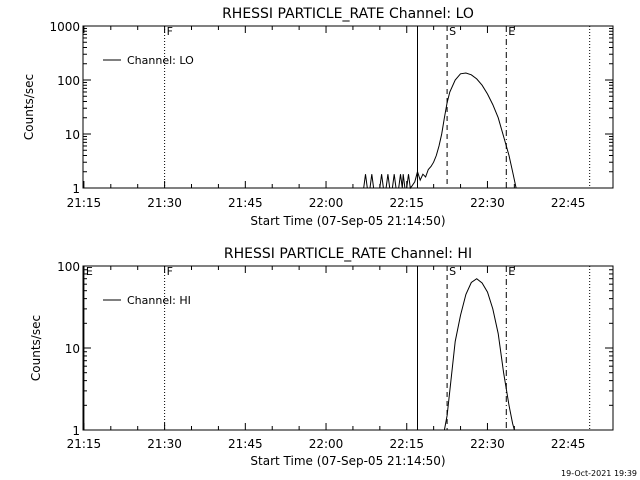 The image size is (640, 480). What do you see at coordinates (348, 254) in the screenshot?
I see `chart-title: RHESSI PARTICLE_RATE Channel: HI` at bounding box center [348, 254].